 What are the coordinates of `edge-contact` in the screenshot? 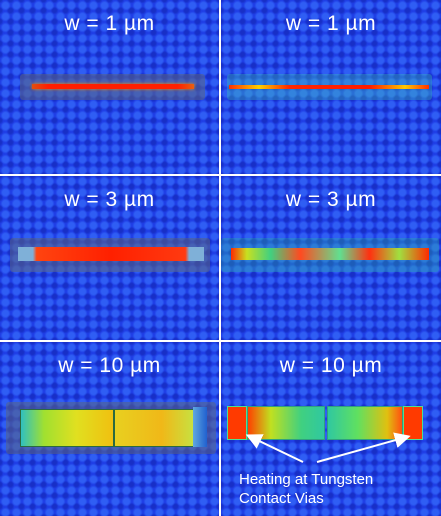 It's located at (200, 427).